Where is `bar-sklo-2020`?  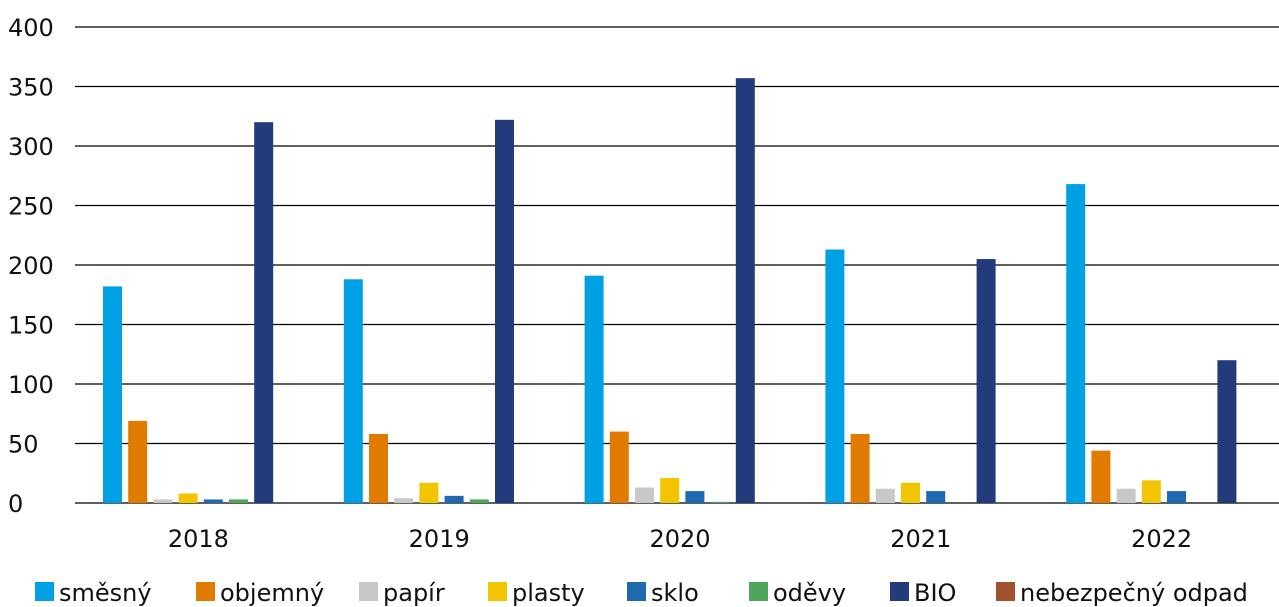
bar-sklo-2020 is located at coordinates (695, 497).